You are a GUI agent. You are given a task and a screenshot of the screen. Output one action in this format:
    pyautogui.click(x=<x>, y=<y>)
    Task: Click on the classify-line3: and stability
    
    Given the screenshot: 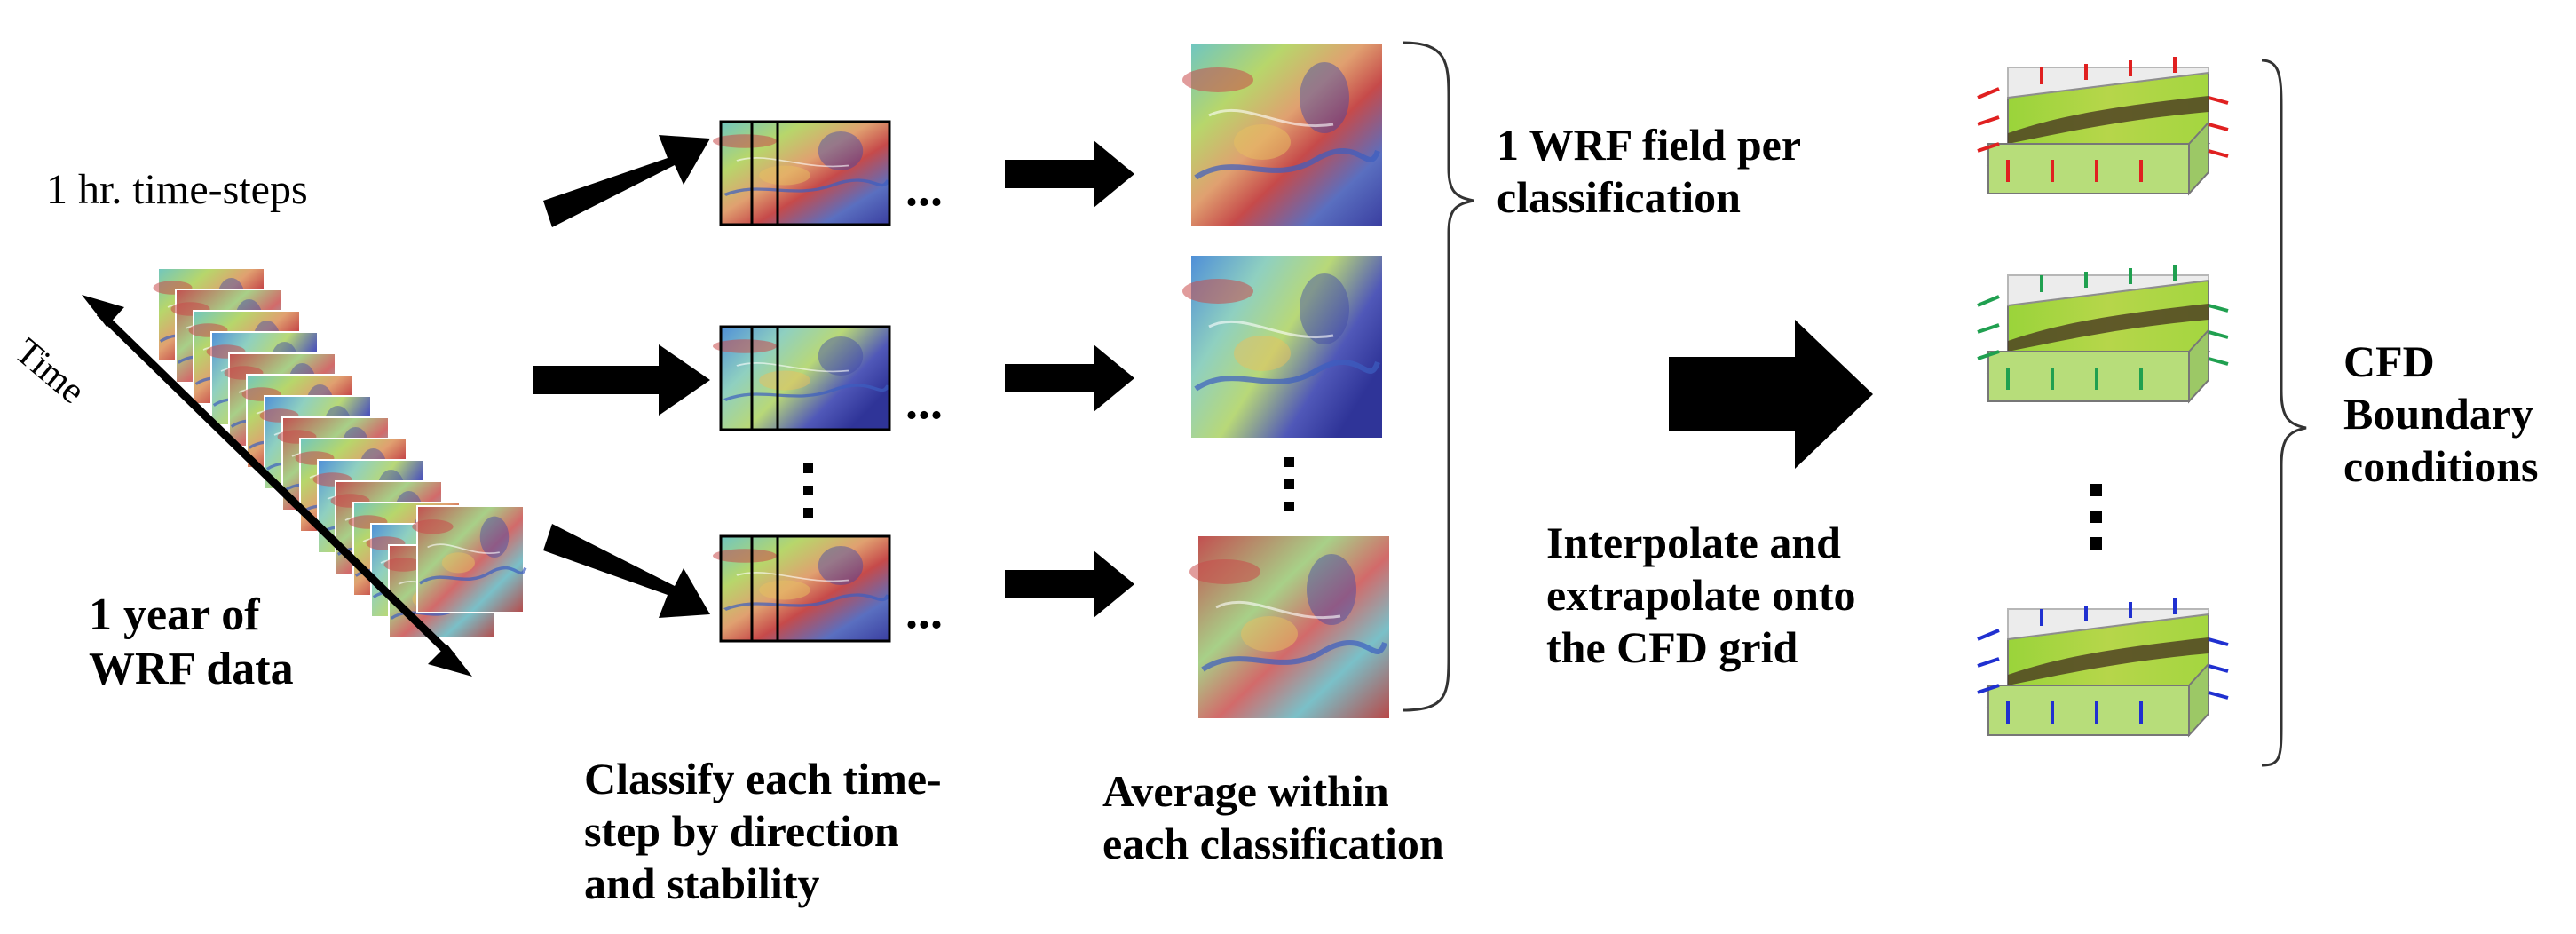 What is the action you would take?
    pyautogui.click(x=702, y=883)
    